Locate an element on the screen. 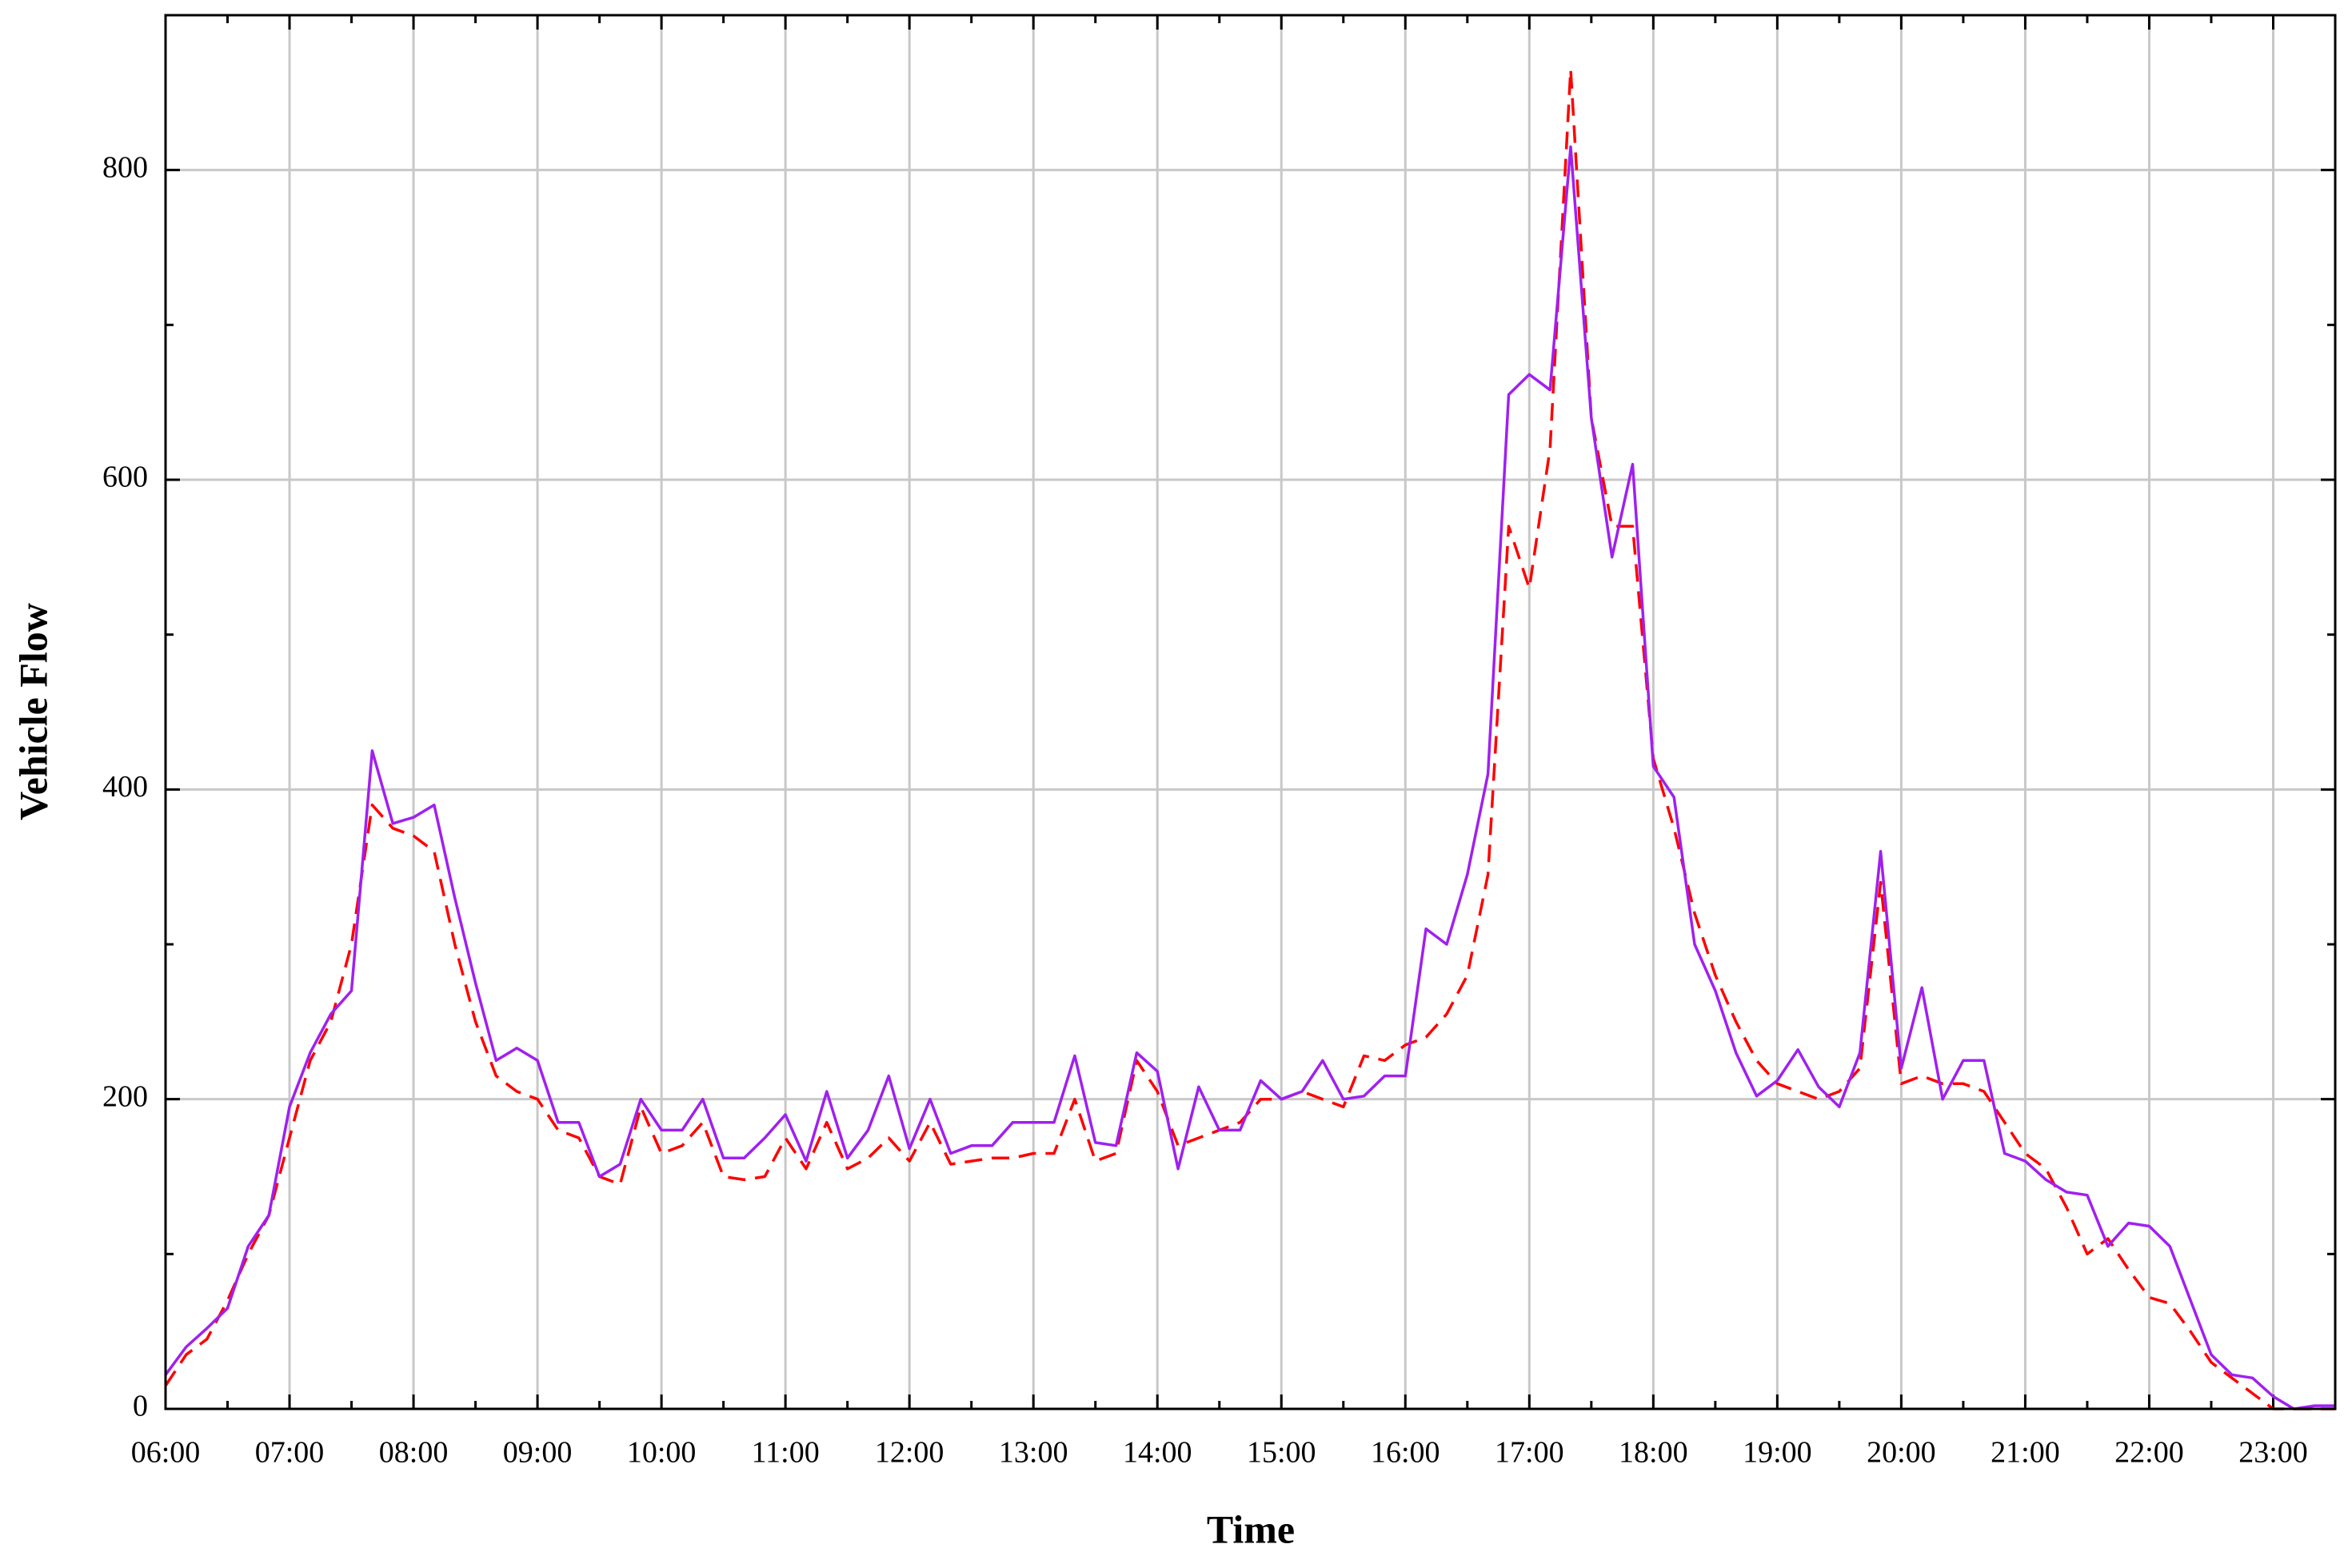  x-tick-label: 23:00 is located at coordinates (2273, 1453).